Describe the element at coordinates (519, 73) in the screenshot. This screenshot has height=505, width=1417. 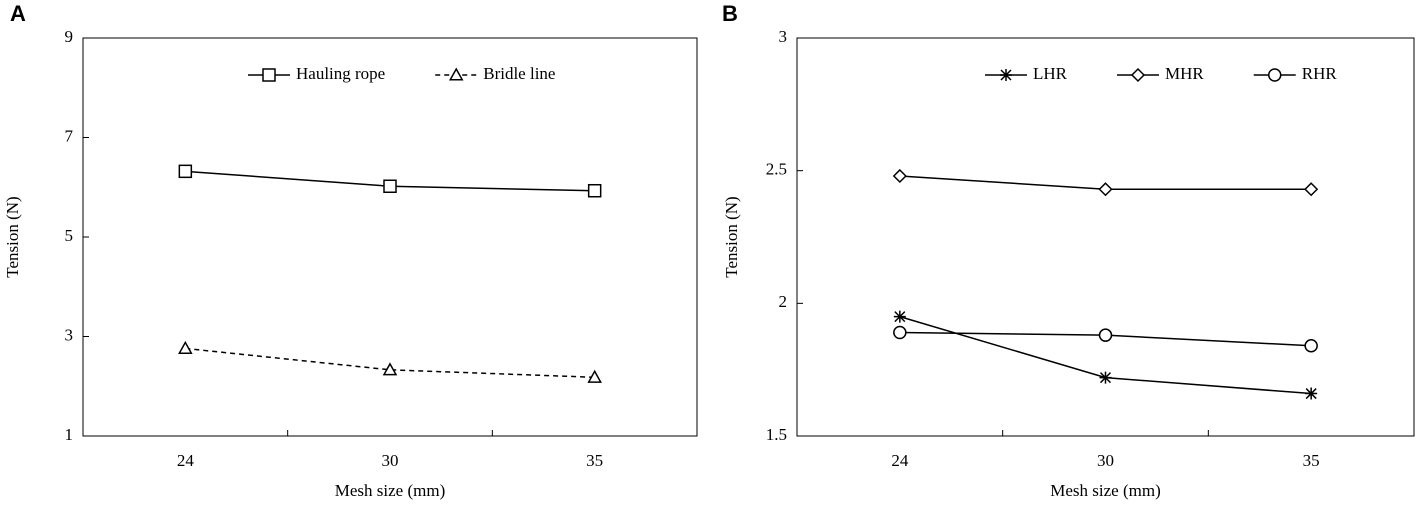
I see `legend-label: Bridle line` at that location.